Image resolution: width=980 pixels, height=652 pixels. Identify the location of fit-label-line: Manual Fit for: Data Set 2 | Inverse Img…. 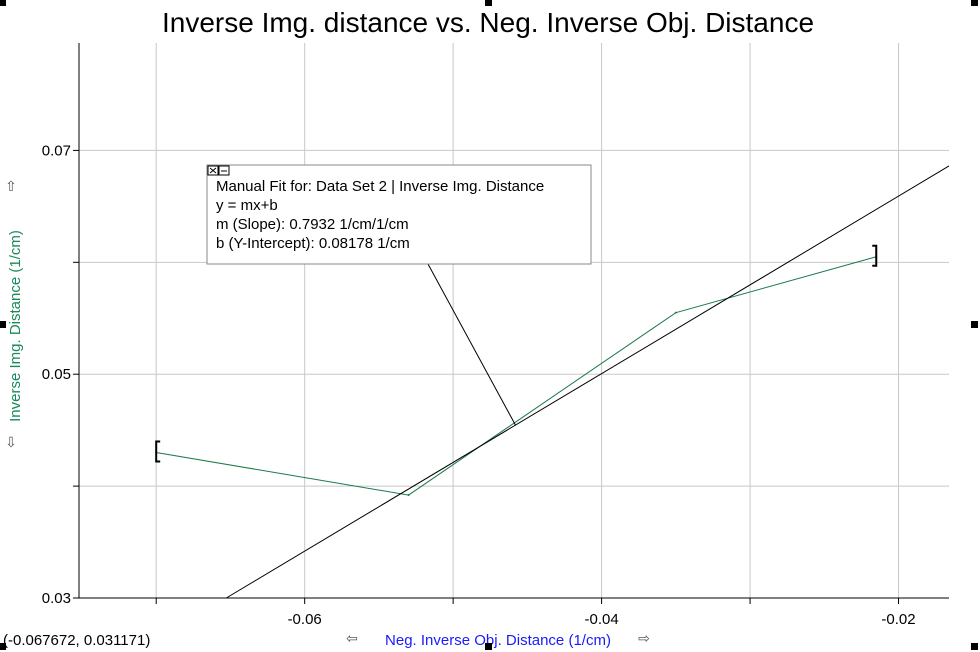
(380, 186).